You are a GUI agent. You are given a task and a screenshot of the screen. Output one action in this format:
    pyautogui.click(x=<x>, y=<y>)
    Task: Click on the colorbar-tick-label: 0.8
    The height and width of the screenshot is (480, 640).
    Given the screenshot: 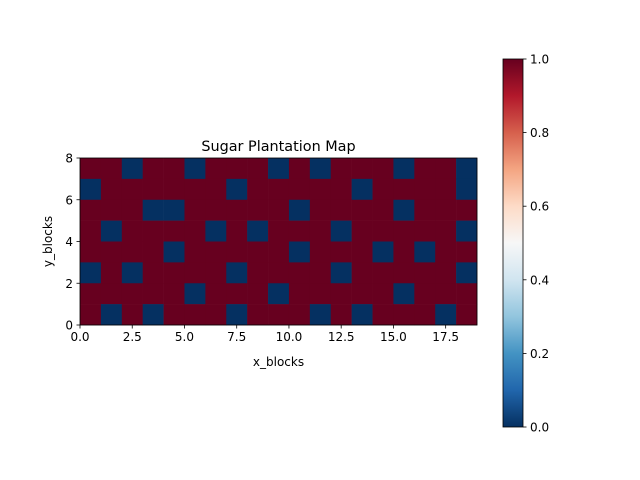 What is the action you would take?
    pyautogui.click(x=539, y=133)
    